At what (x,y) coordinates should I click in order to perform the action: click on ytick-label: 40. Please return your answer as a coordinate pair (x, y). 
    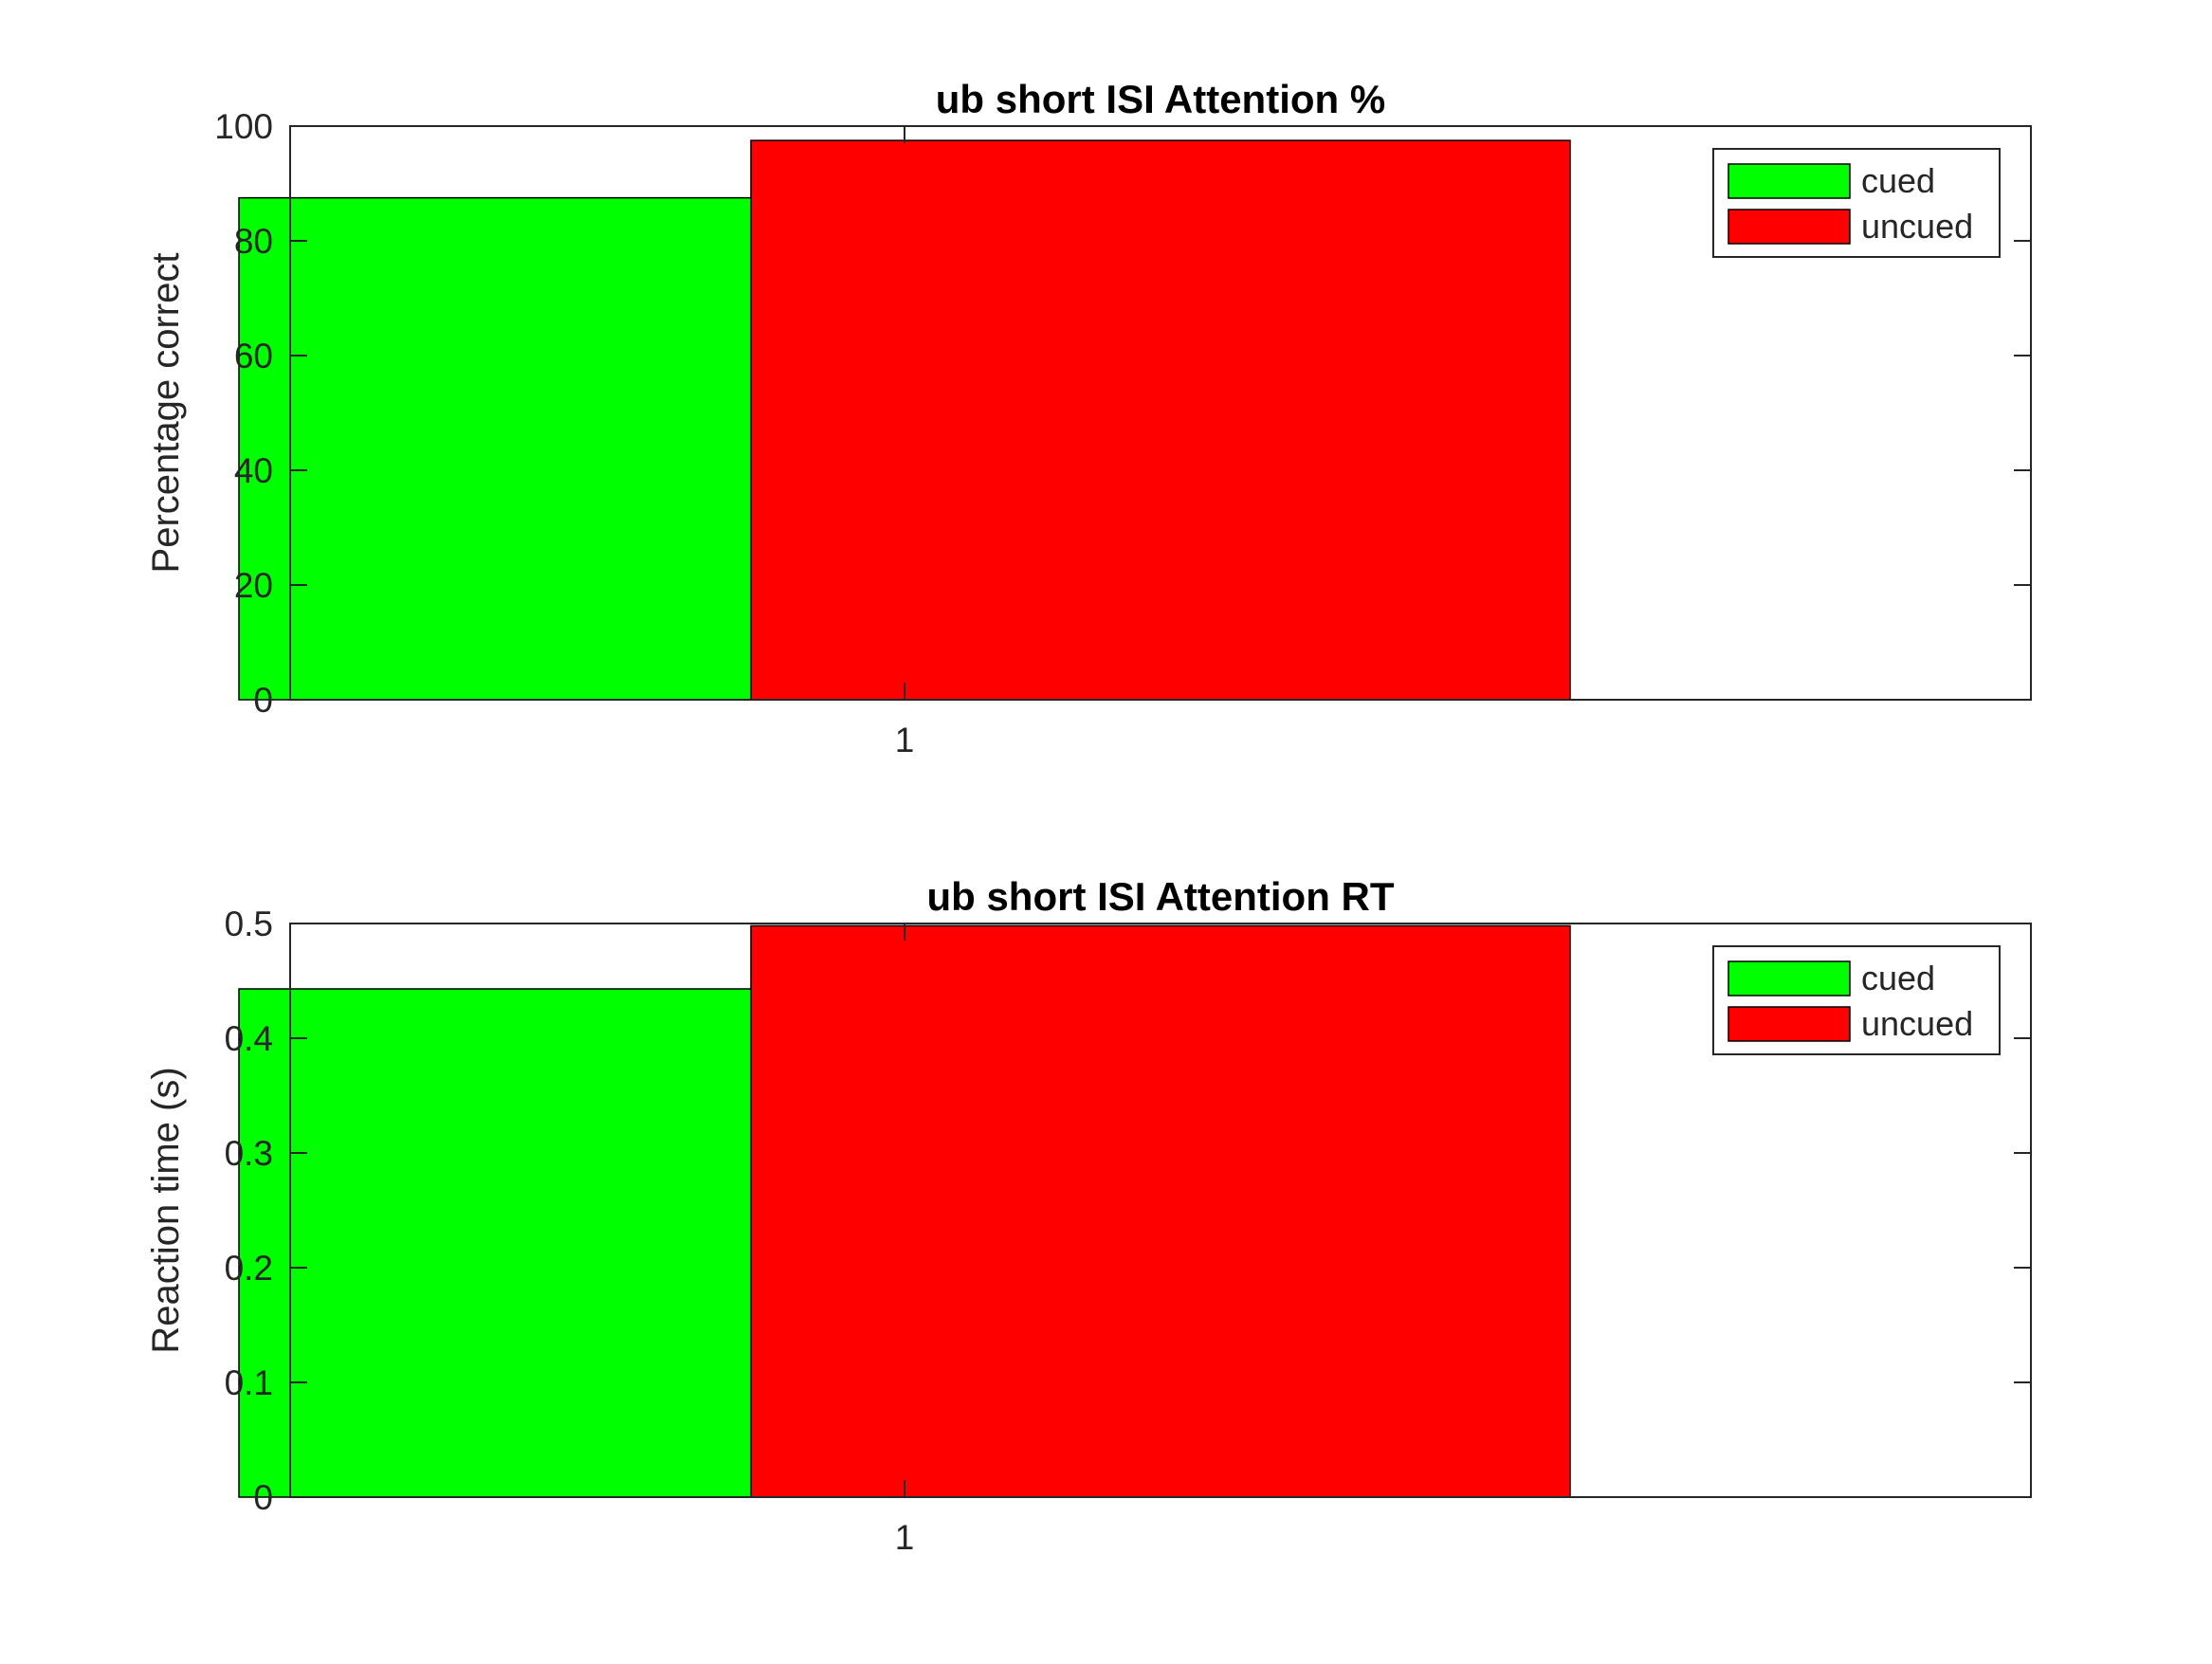
    Looking at the image, I should click on (253, 470).